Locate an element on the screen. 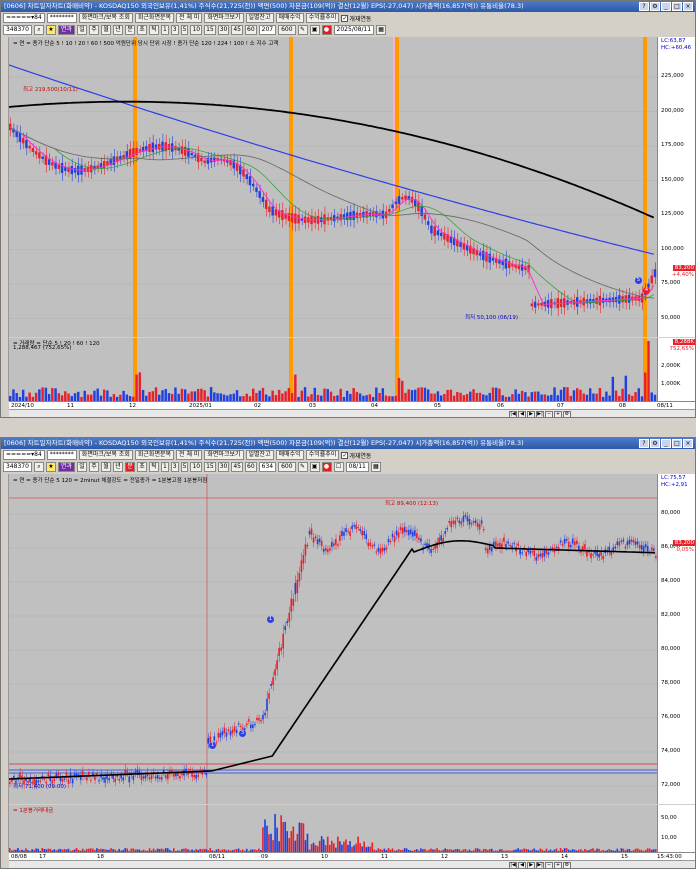 The height and width of the screenshot is (869, 696). period-minute: 분 is located at coordinates (129, 30).